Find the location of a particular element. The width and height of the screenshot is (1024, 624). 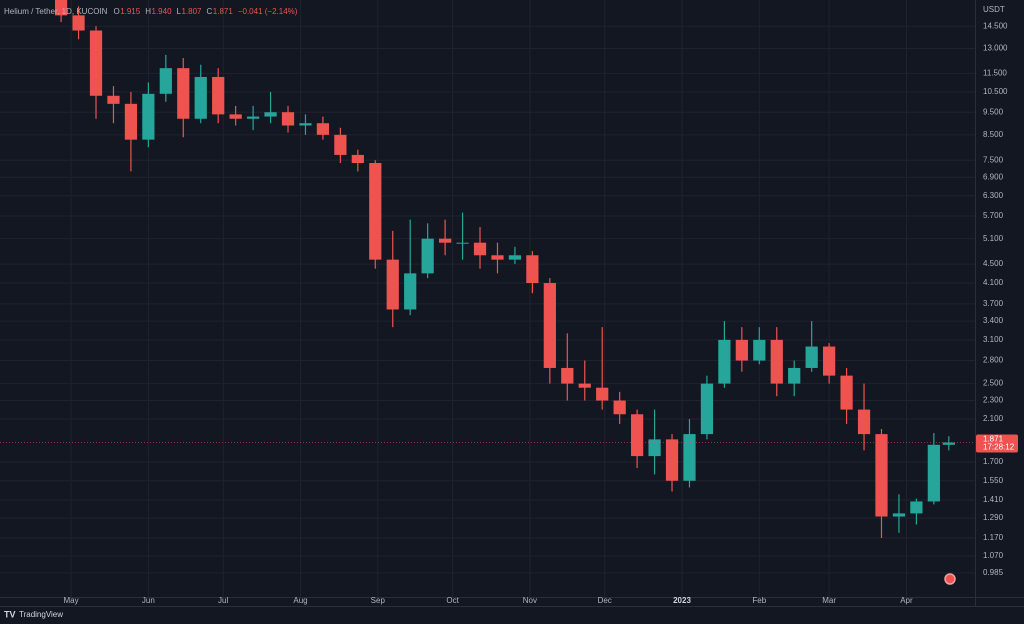

y-tick-label: 13.000 is located at coordinates (995, 48).